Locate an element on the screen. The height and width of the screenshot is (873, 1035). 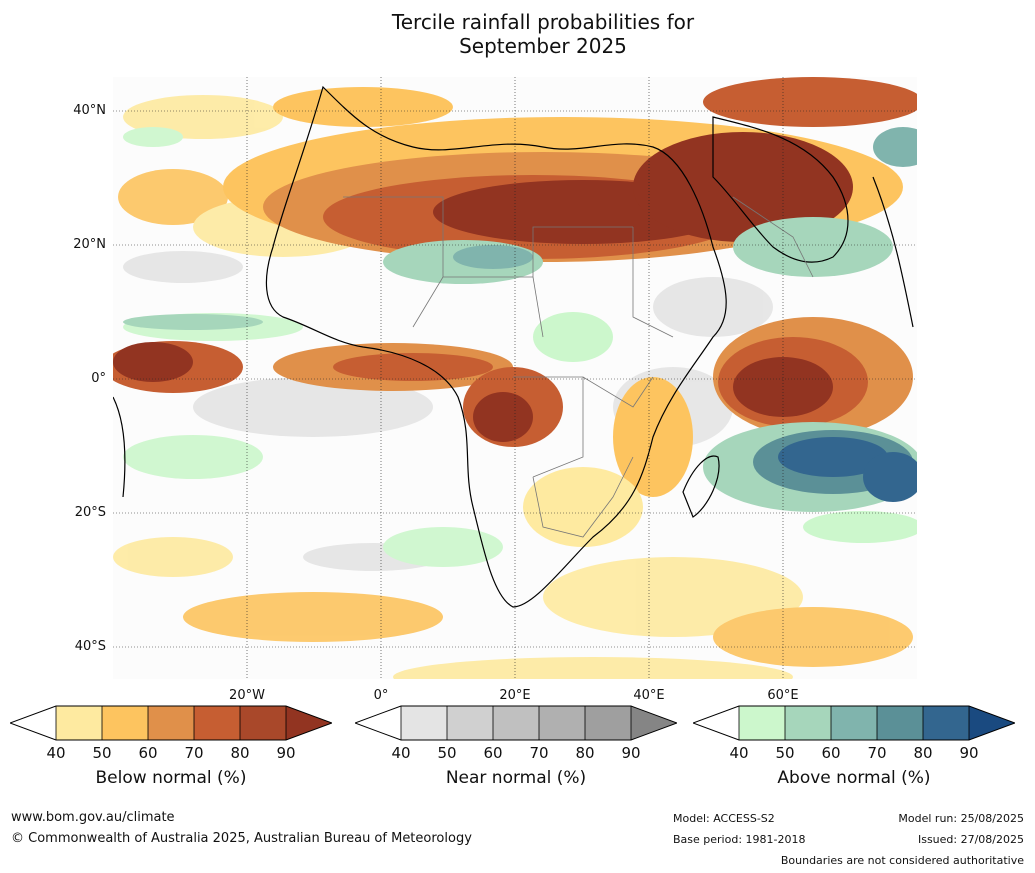
title-line-2: September 2025 is located at coordinates (543, 46).